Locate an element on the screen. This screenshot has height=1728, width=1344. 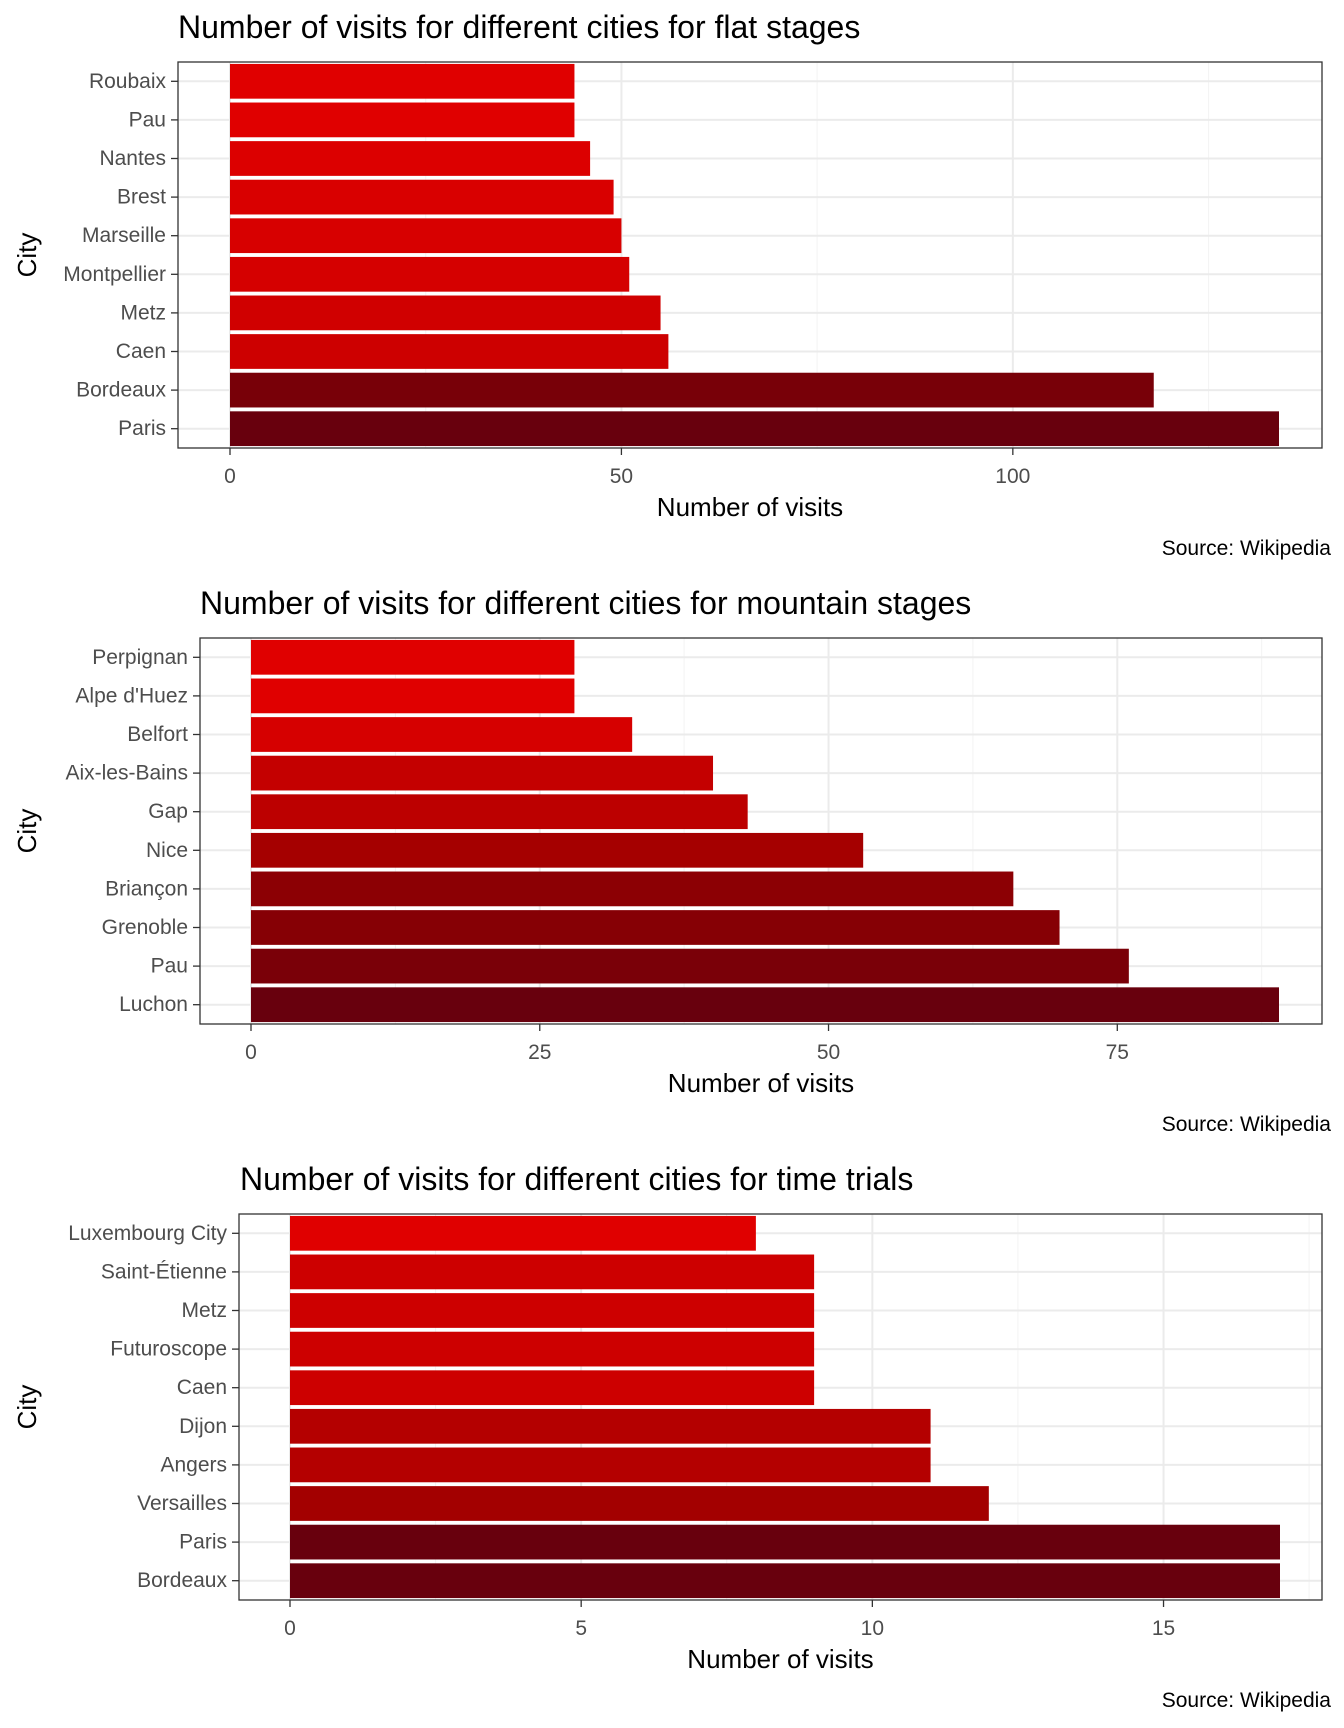
x-tick-label: 5 is located at coordinates (581, 1628).